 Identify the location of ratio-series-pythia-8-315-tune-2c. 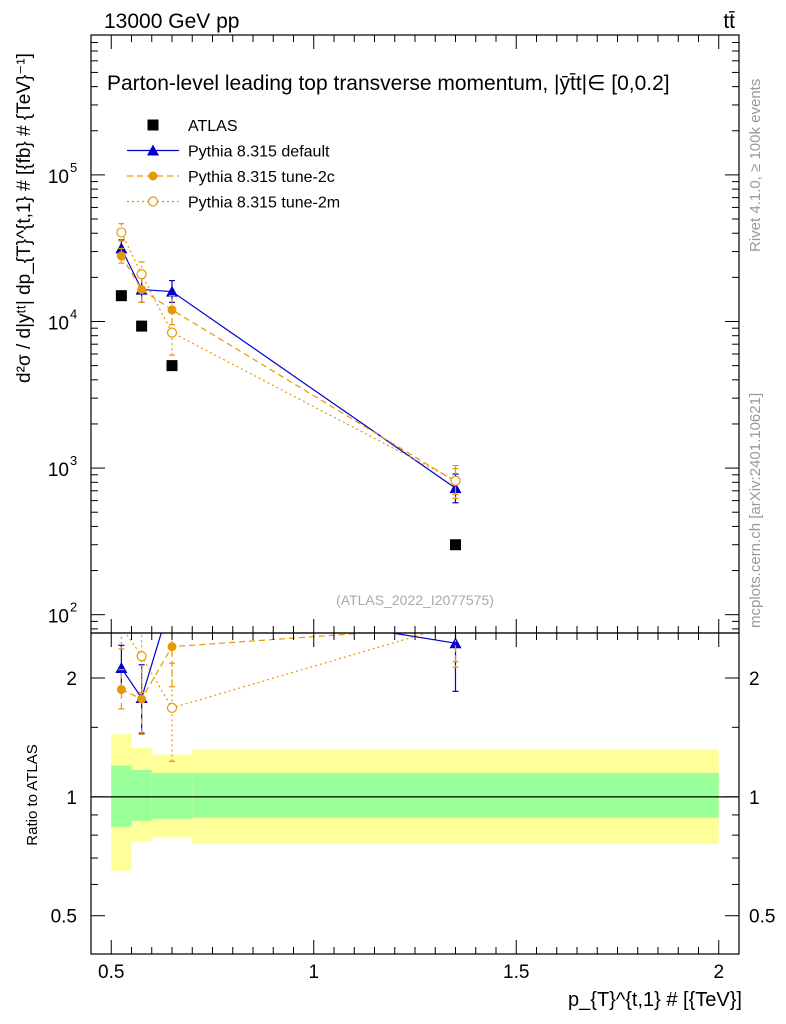
(287, 684).